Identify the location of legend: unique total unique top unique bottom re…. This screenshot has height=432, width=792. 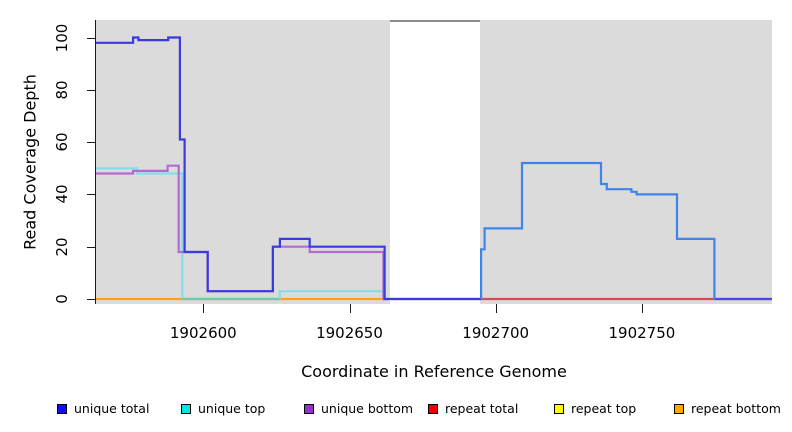
(396, 409).